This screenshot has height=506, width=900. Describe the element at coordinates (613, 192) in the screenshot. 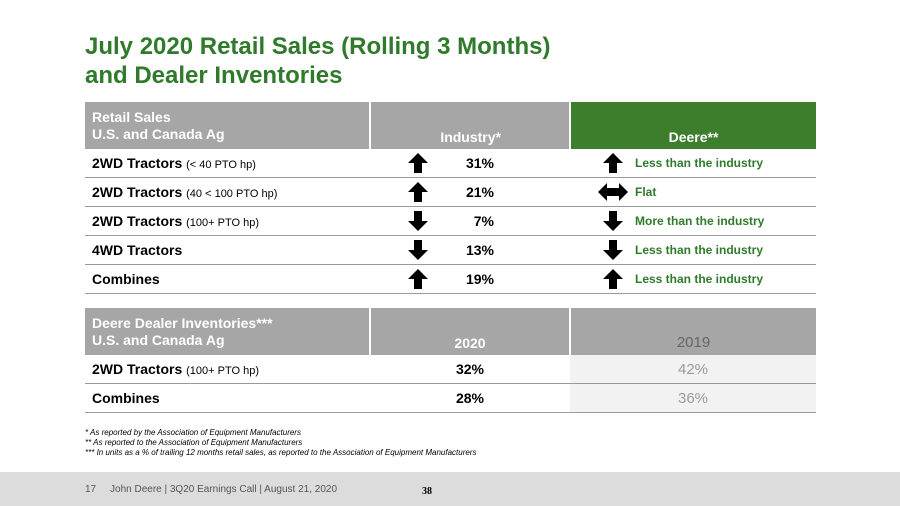

I see `left-right-arrow-icon` at that location.